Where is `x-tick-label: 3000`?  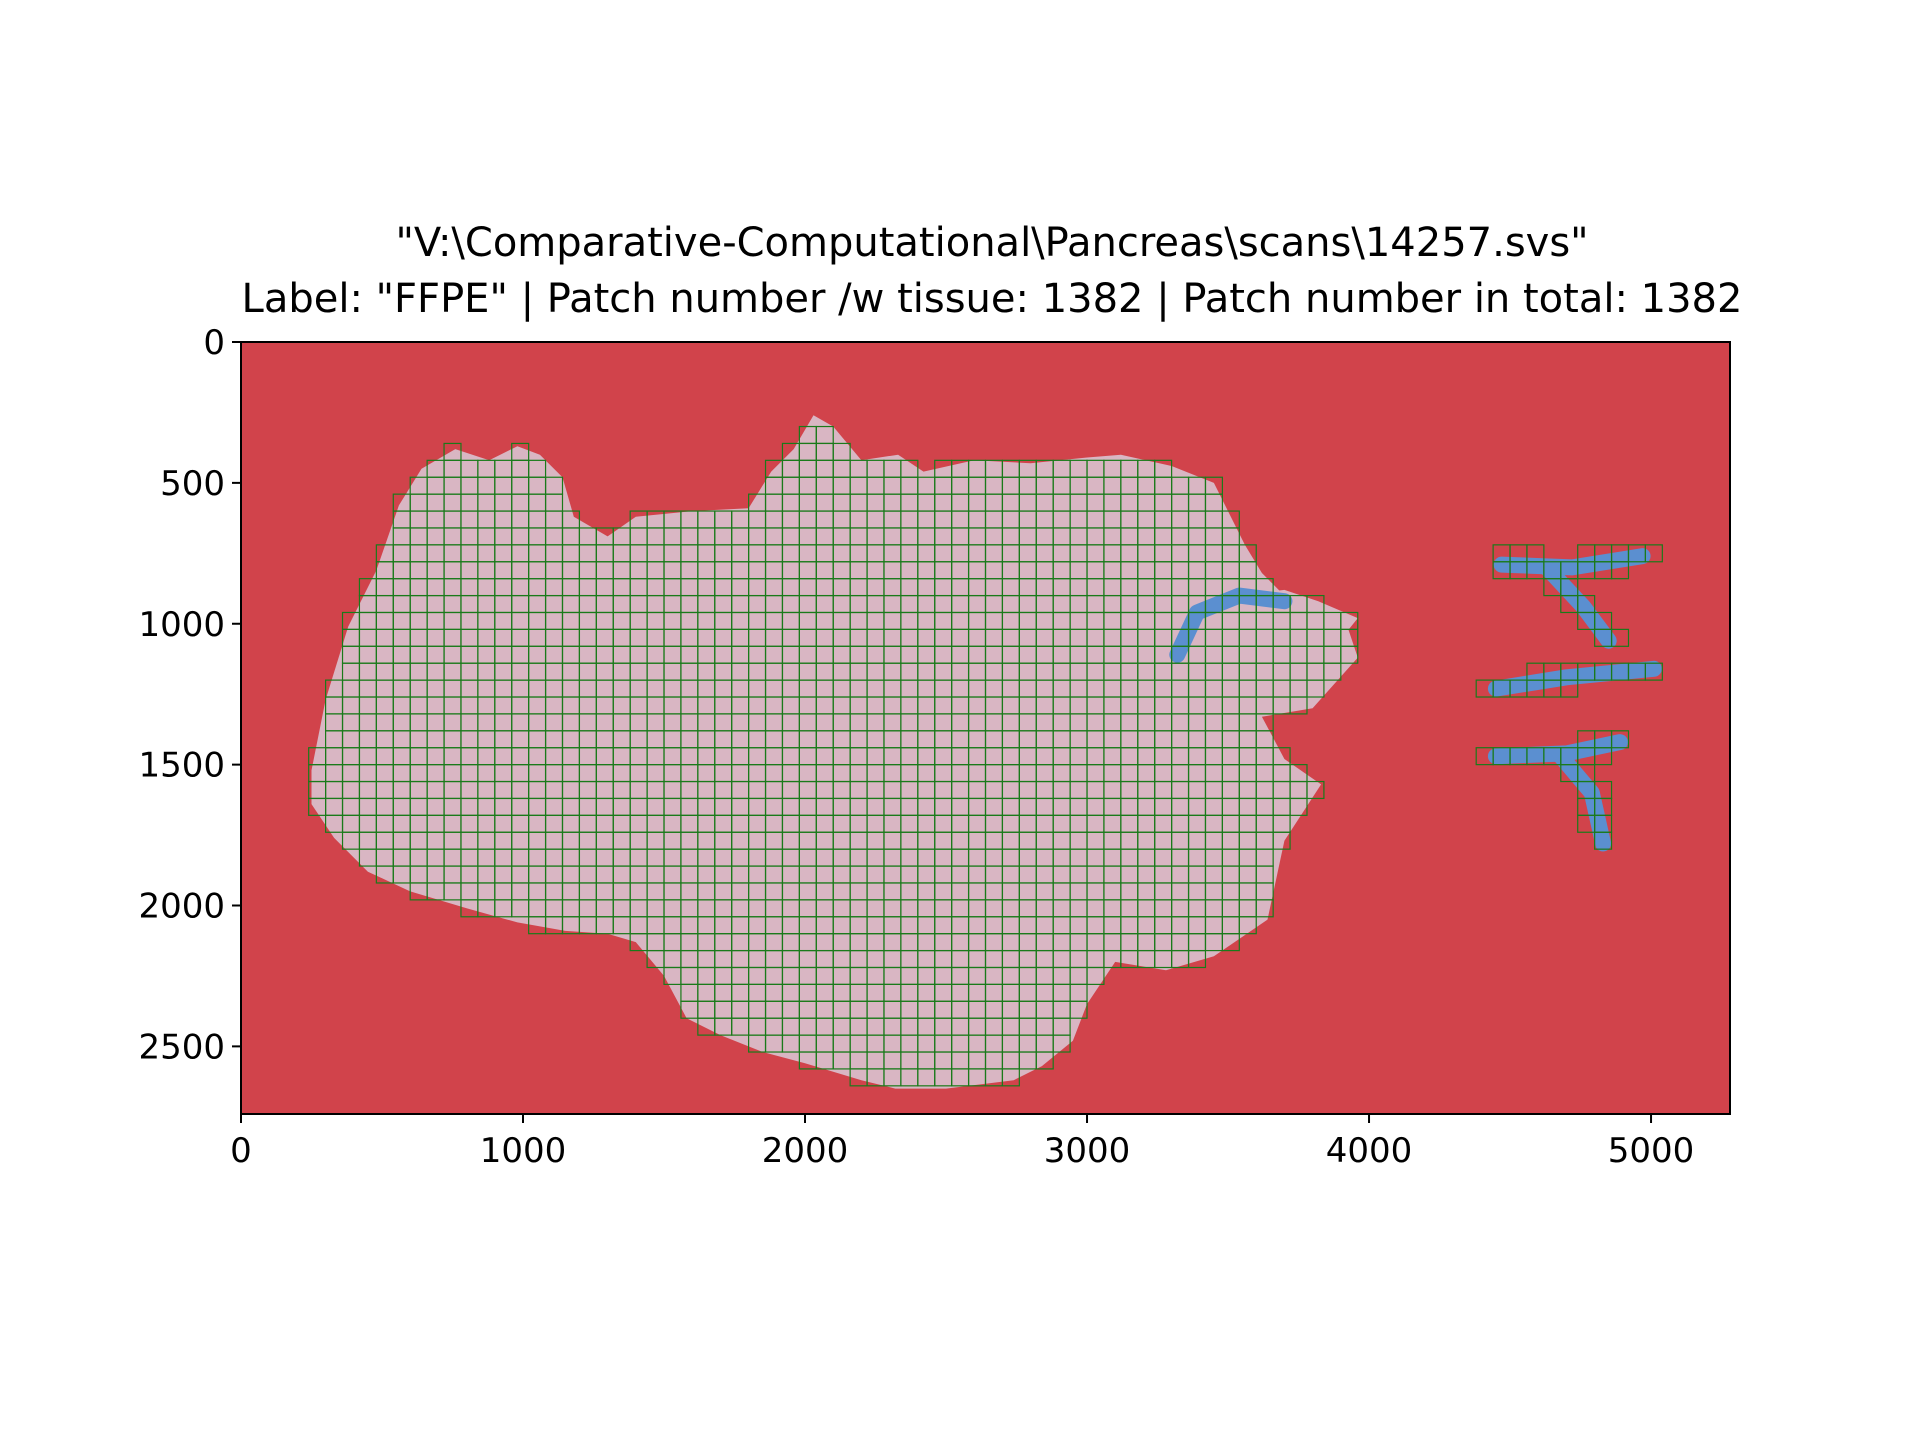 x-tick-label: 3000 is located at coordinates (1087, 1151).